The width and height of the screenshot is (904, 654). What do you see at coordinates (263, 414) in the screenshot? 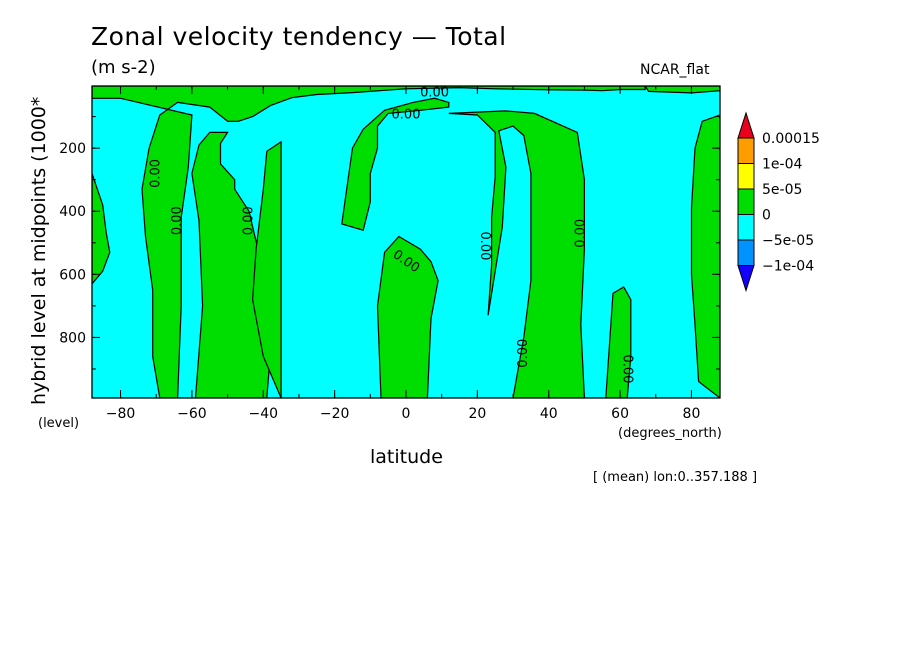
I see `x-tick-label: −40` at bounding box center [263, 414].